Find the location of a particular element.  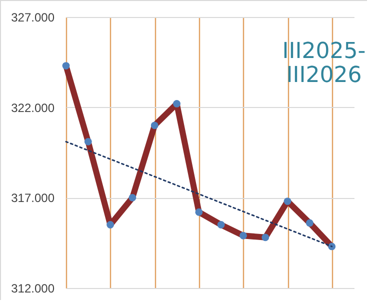

y-tick-label: 322.000 is located at coordinates (33, 107).